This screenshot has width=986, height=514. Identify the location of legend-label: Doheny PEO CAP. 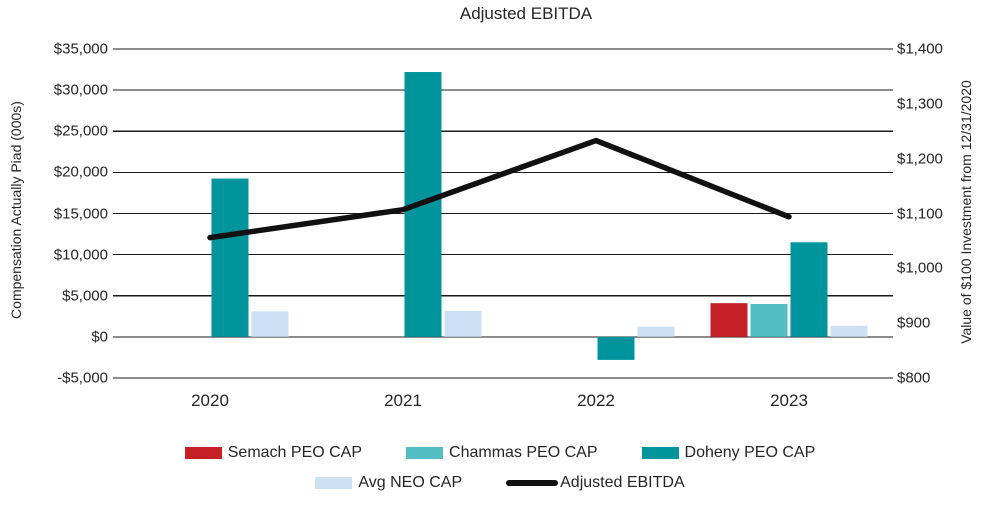
(750, 452).